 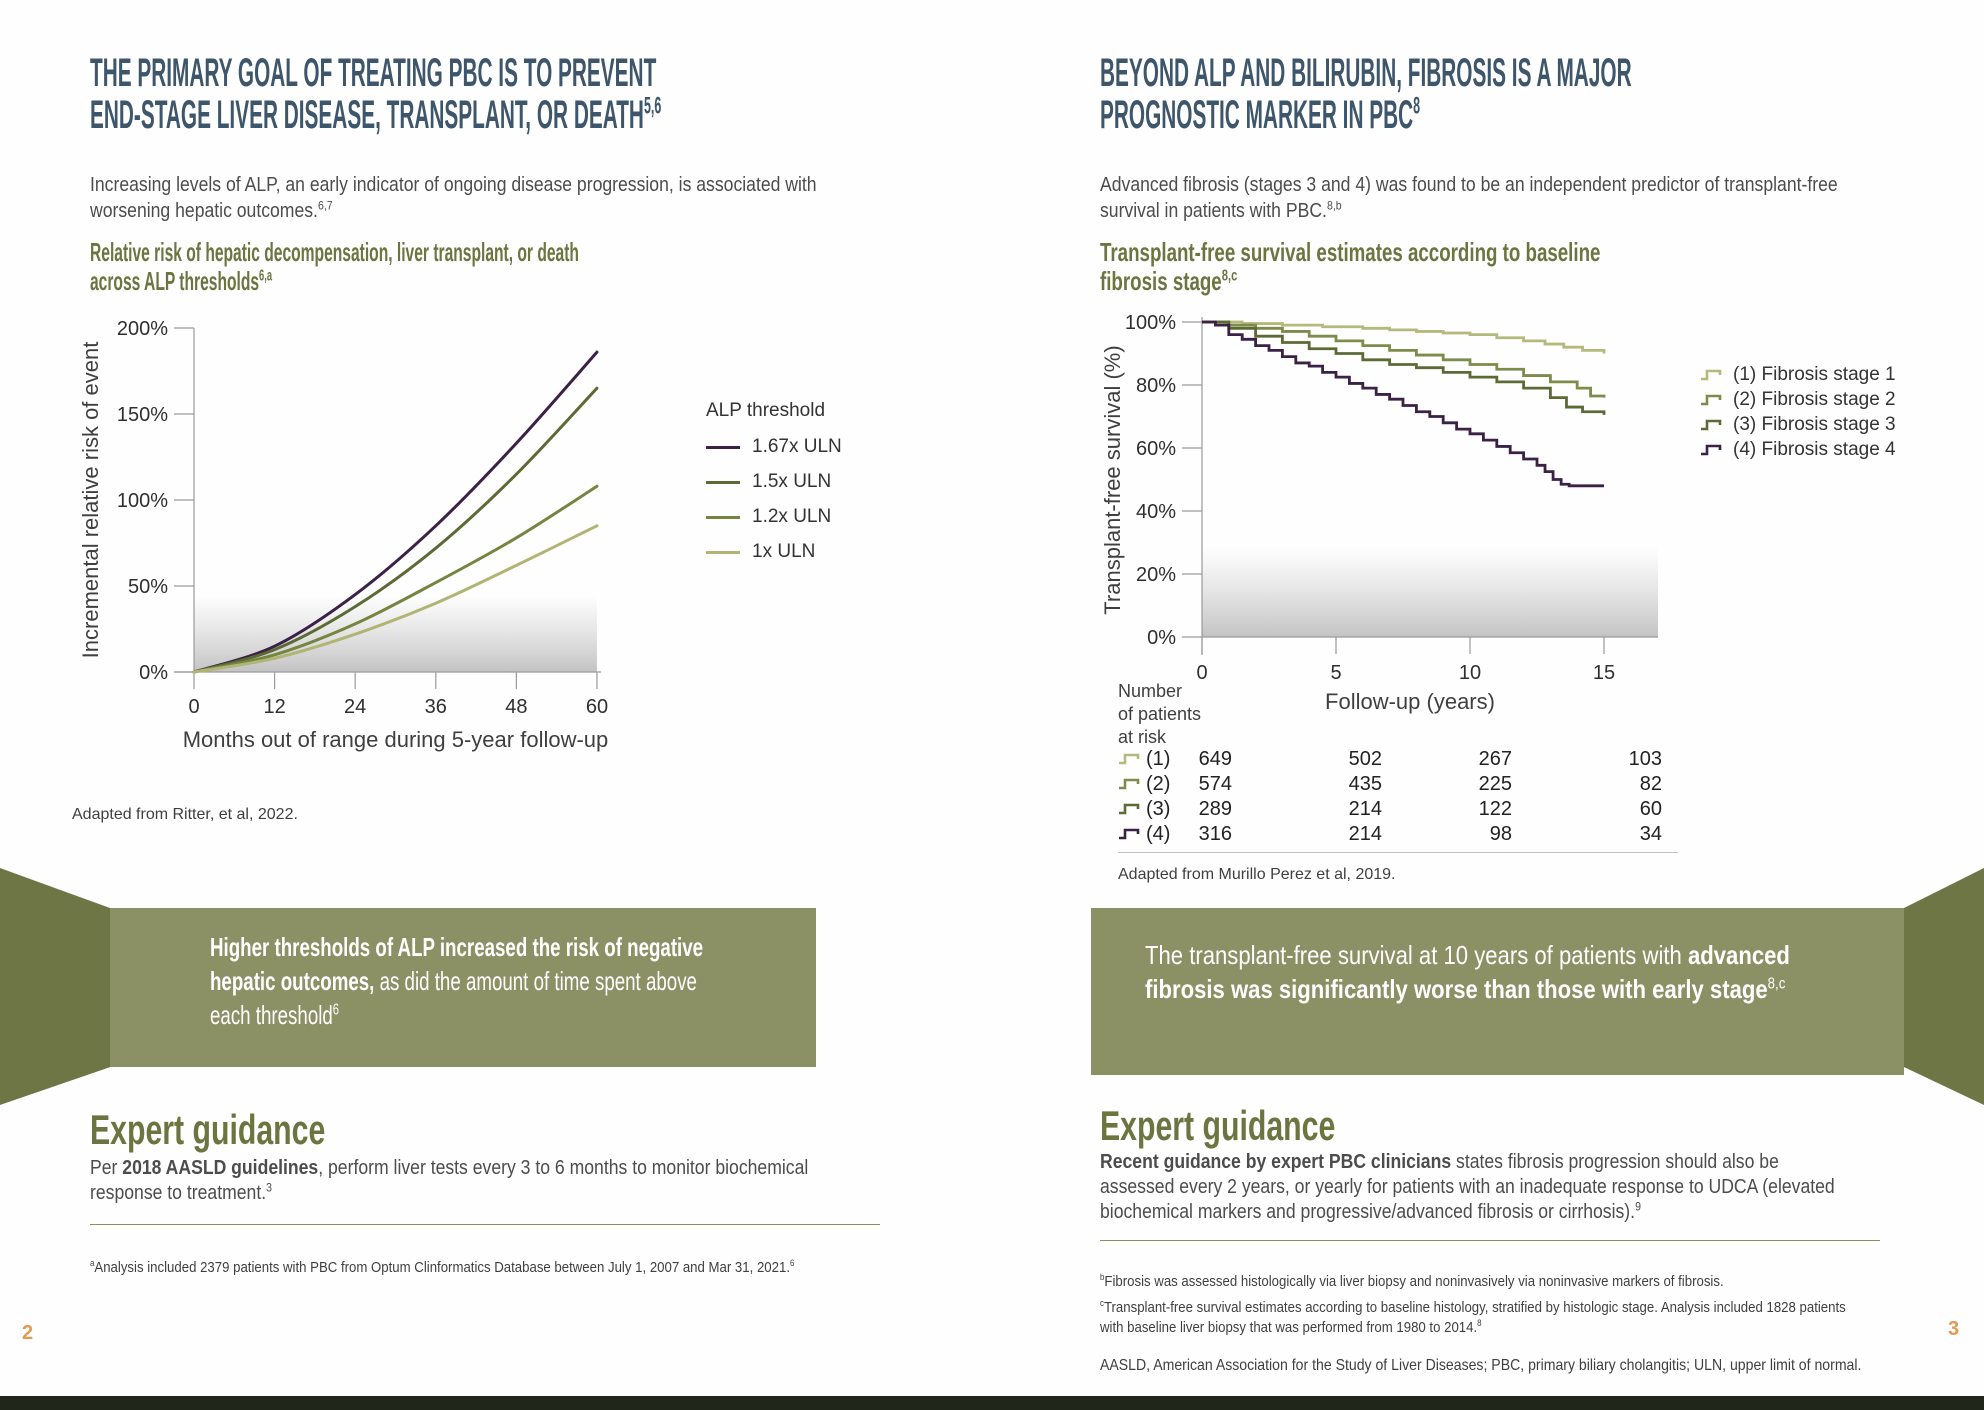 What do you see at coordinates (797, 446) in the screenshot?
I see `legend-label: 1.67x ULN` at bounding box center [797, 446].